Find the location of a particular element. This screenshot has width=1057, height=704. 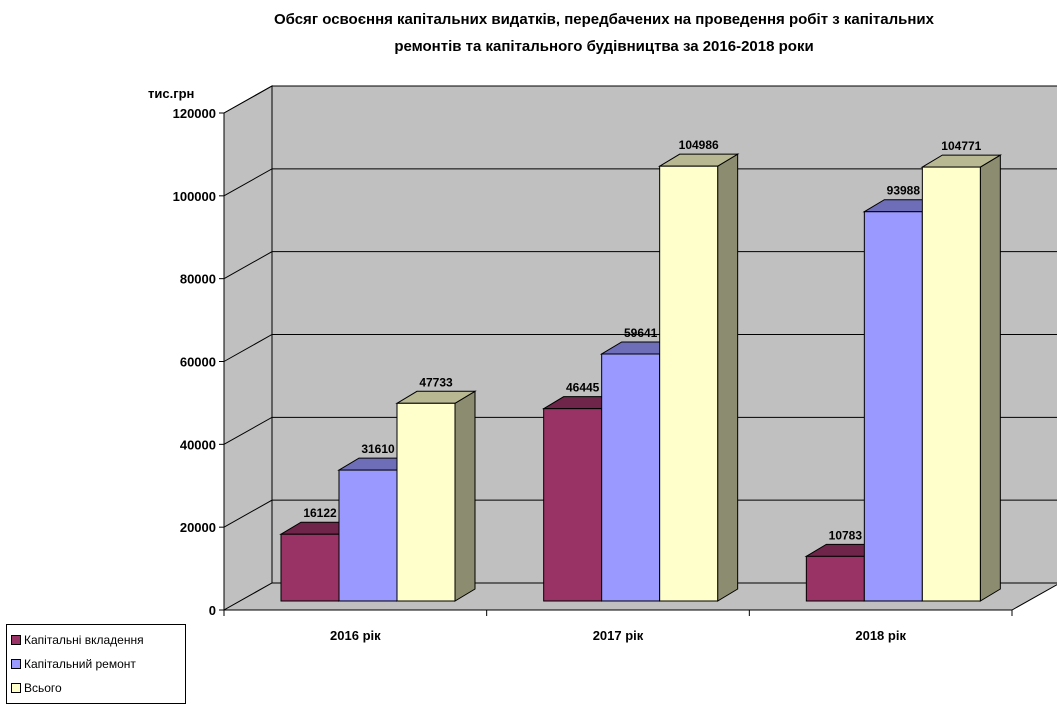

data-label: 46445 is located at coordinates (583, 388).